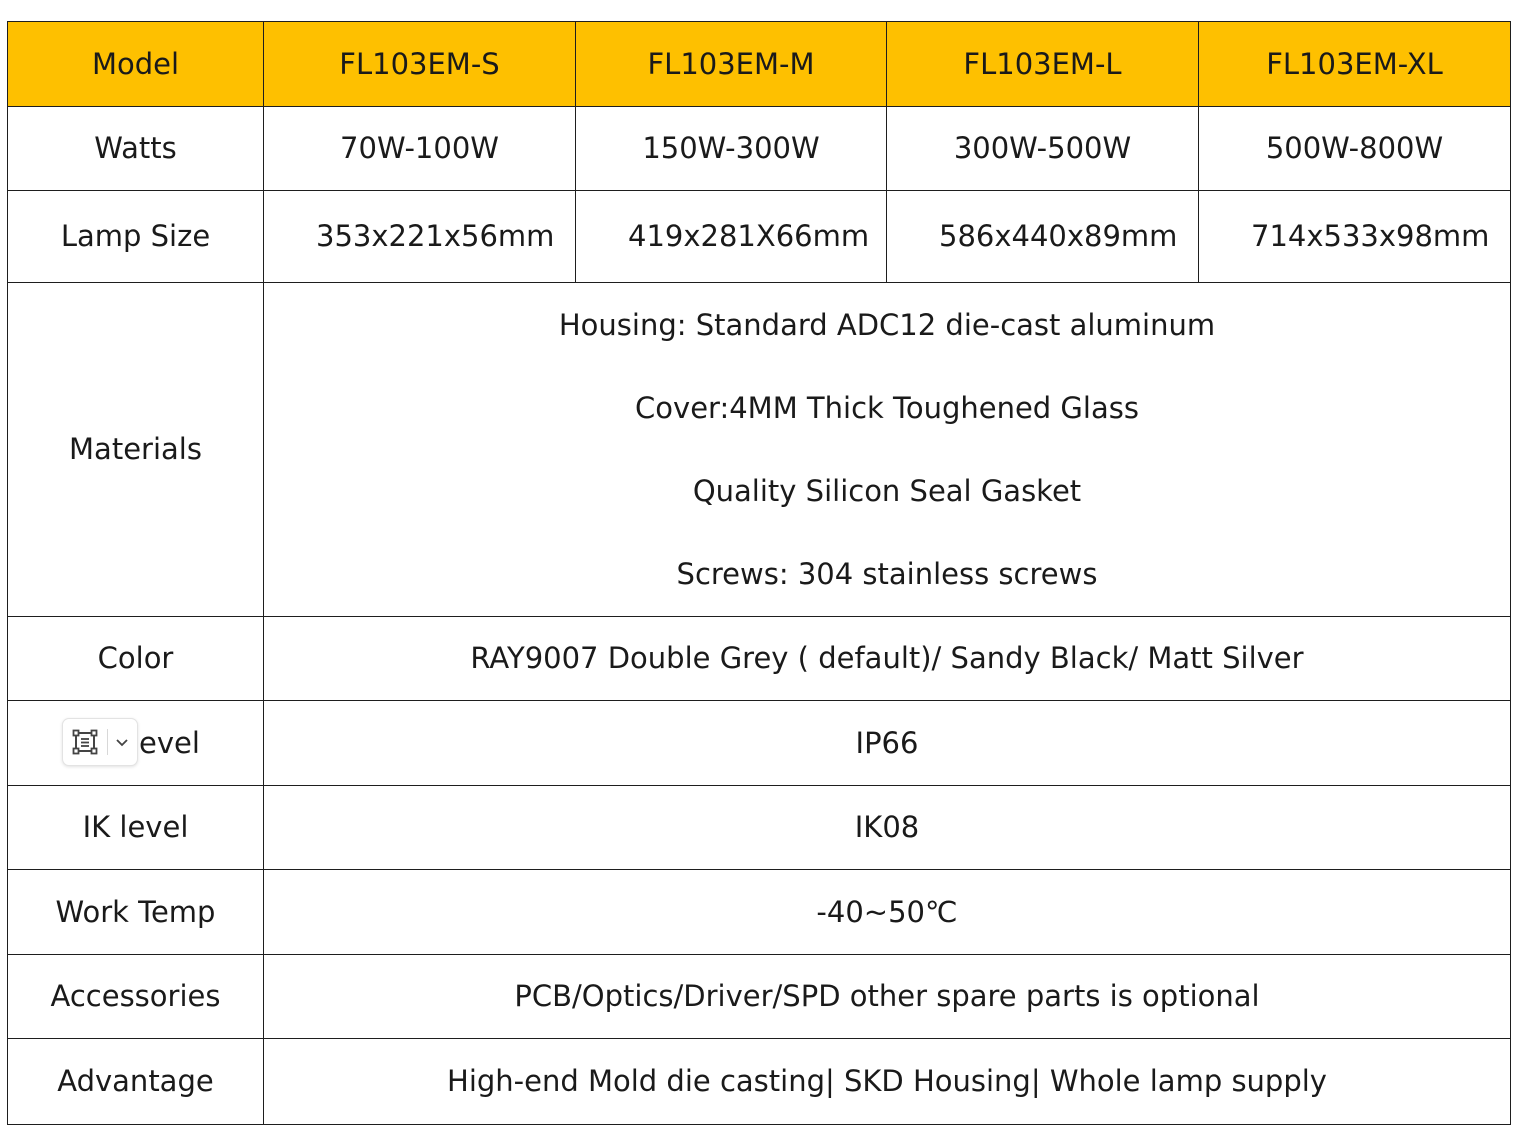 The width and height of the screenshot is (1527, 1141). Describe the element at coordinates (1354, 64) in the screenshot. I see `model-xl: FL103EM-XL` at that location.